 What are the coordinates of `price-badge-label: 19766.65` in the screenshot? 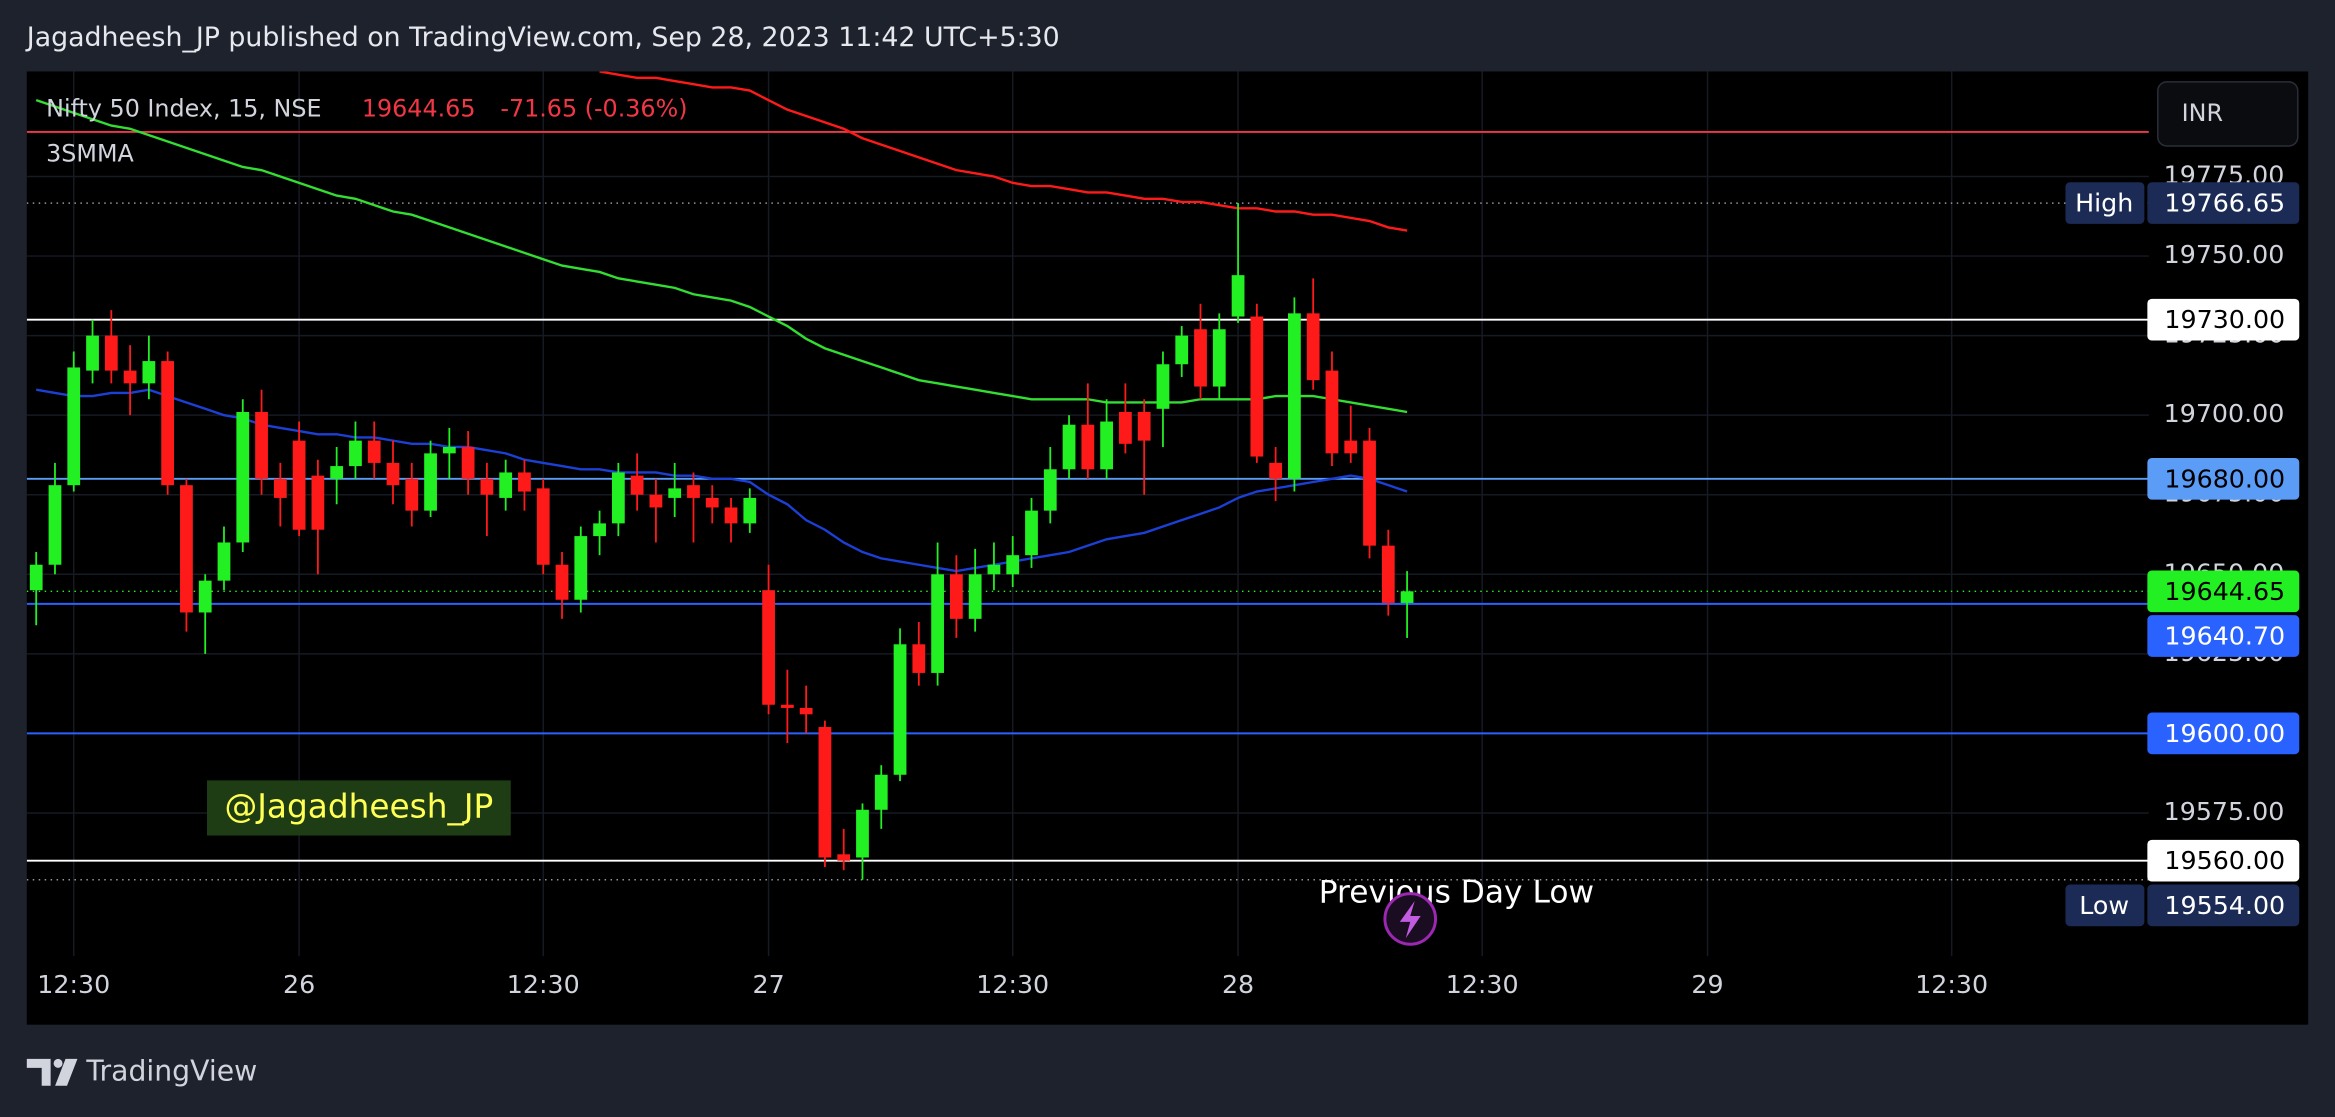 It's located at (2224, 203).